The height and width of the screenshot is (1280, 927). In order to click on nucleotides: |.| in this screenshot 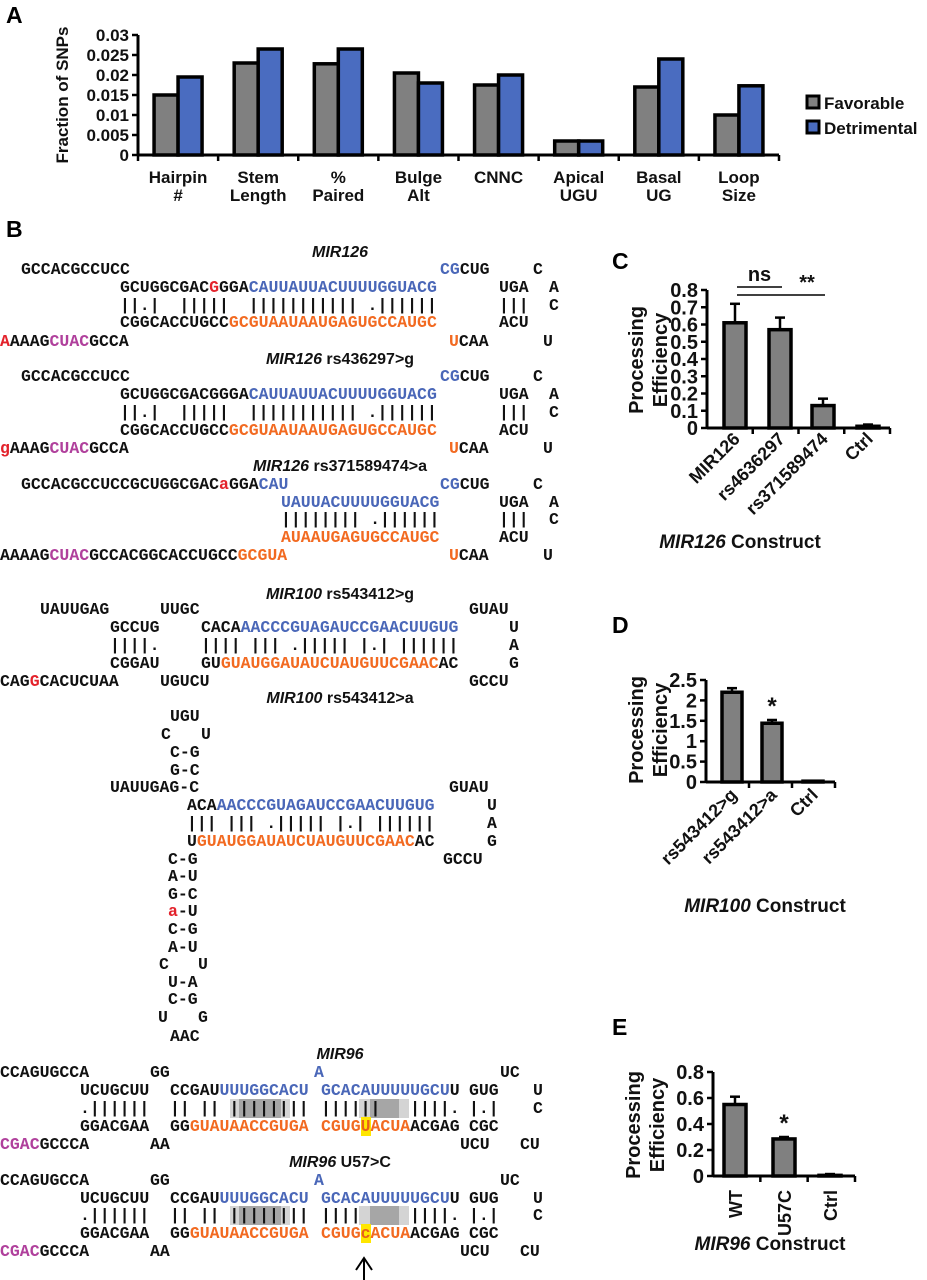, I will do `click(484, 1215)`.